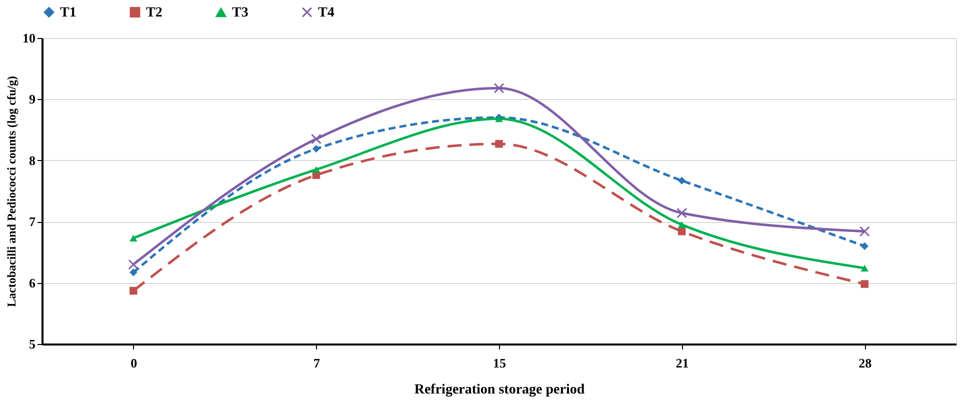 Image resolution: width=961 pixels, height=401 pixels. I want to click on x-axis-title: Refrigeration storage period, so click(499, 390).